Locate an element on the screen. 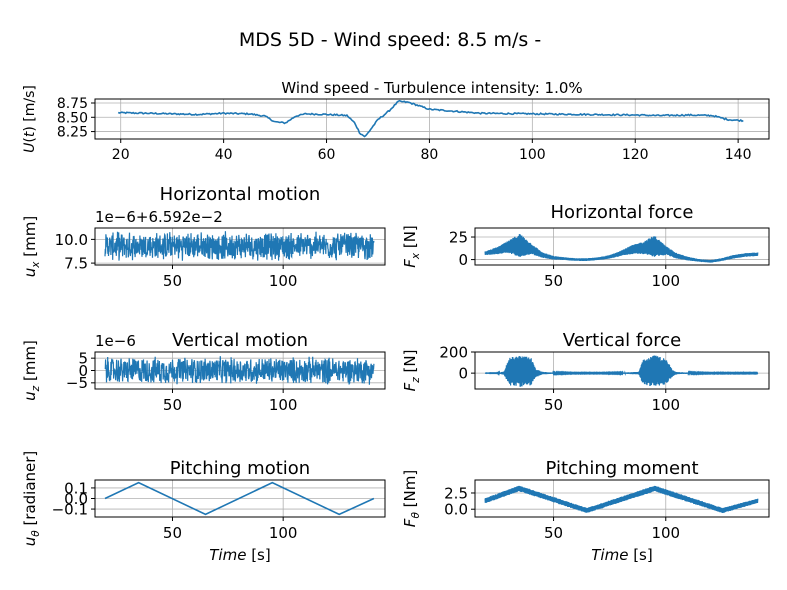 This screenshot has width=787, height=590. pmoment-data is located at coordinates (621, 499).